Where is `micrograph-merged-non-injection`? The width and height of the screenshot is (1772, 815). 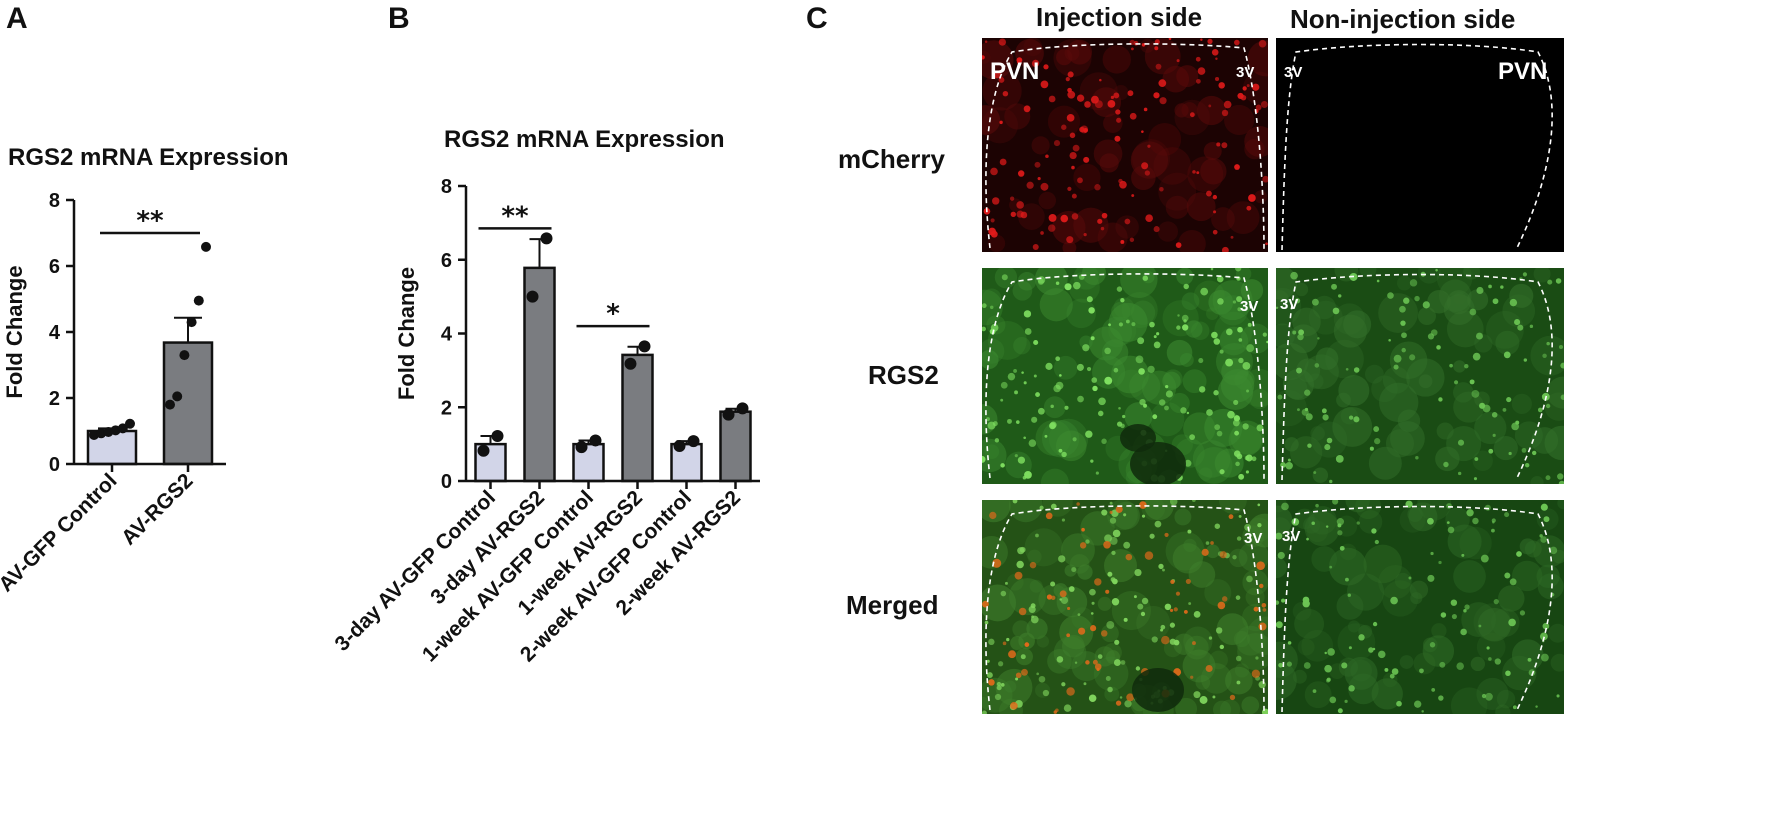
micrograph-merged-non-injection is located at coordinates (1420, 607).